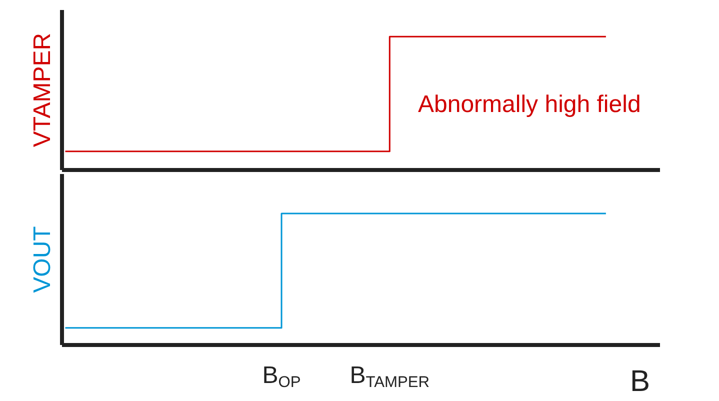 The width and height of the screenshot is (719, 401). I want to click on x-tick-label: B$_{OP}$, so click(281, 376).